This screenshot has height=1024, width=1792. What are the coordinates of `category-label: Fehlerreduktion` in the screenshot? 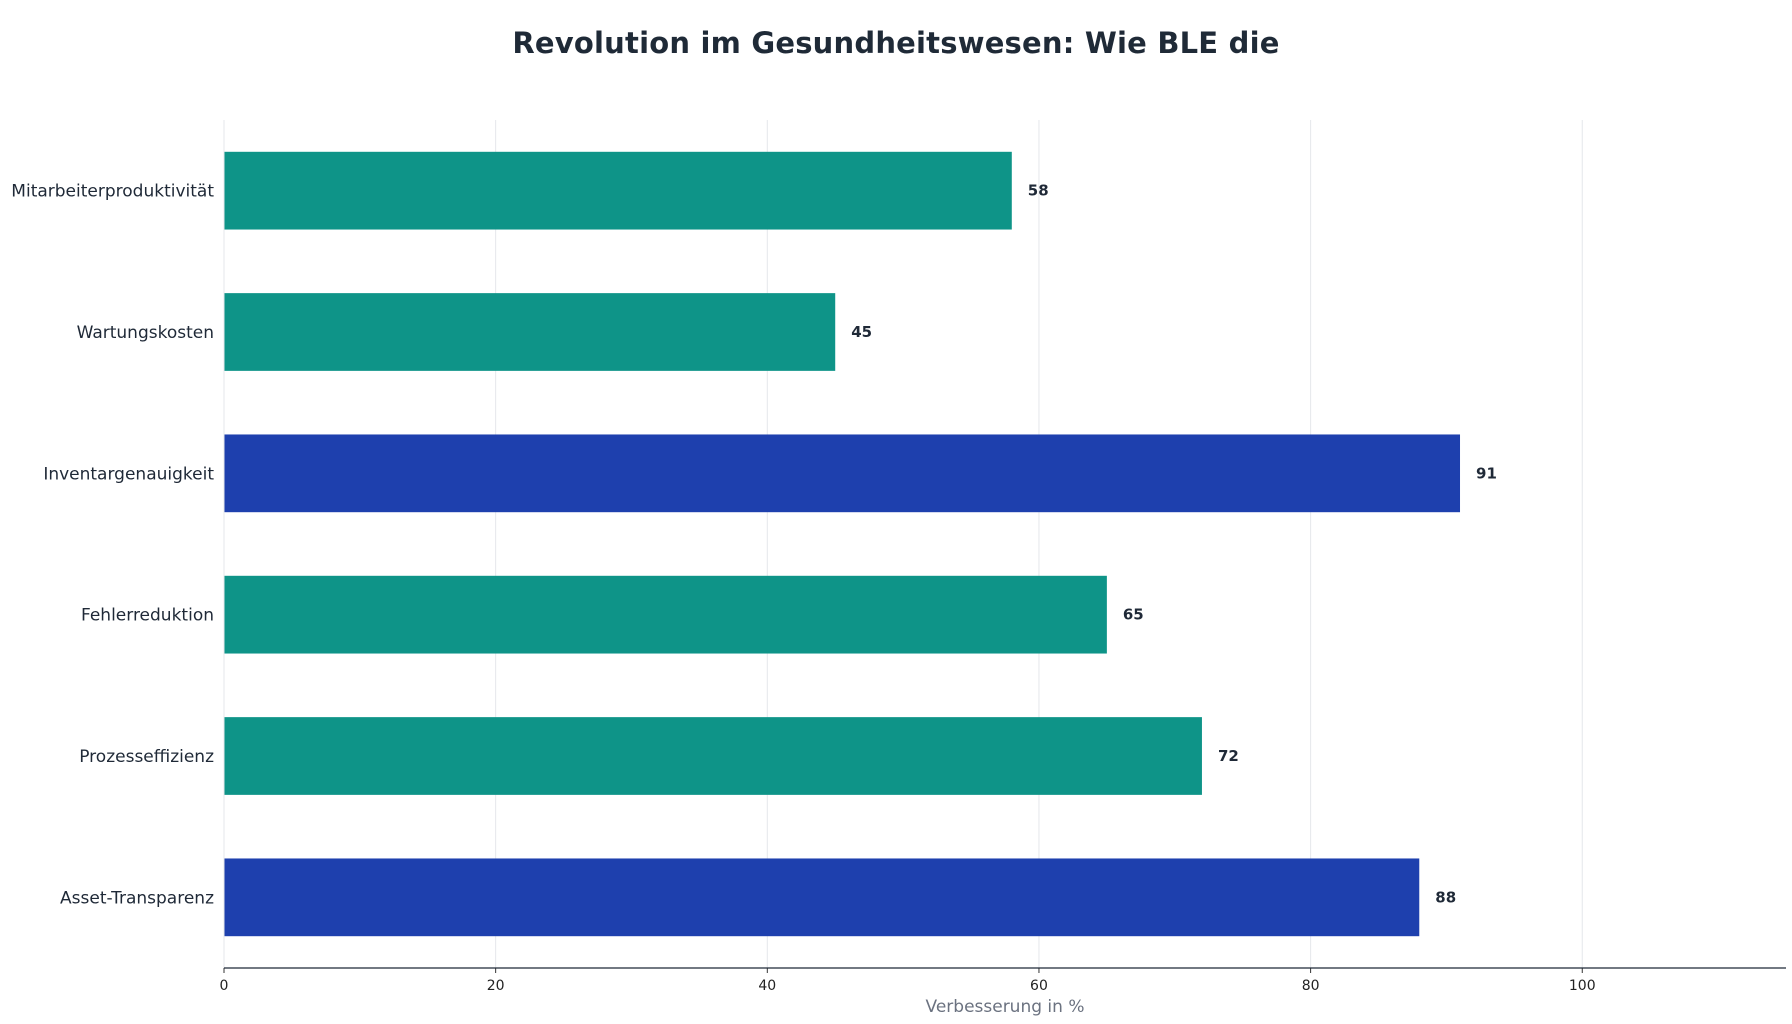 It's located at (147, 616).